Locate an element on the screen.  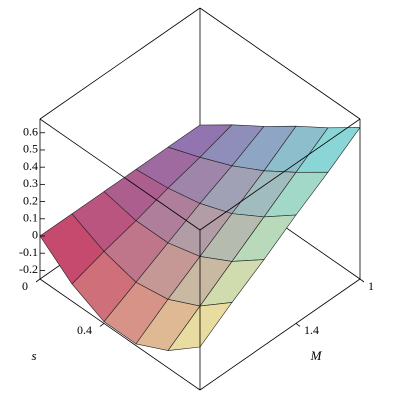
y-tick-label: 1.4 is located at coordinates (311, 330).